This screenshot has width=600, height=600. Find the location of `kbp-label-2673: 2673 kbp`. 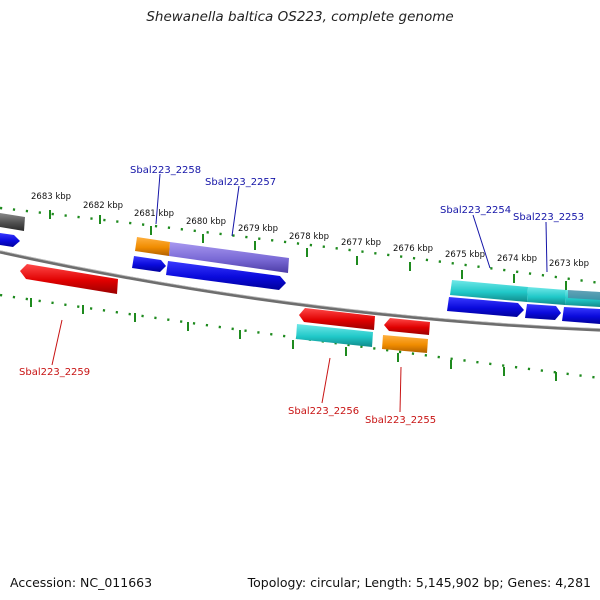

kbp-label-2673: 2673 kbp is located at coordinates (569, 264).